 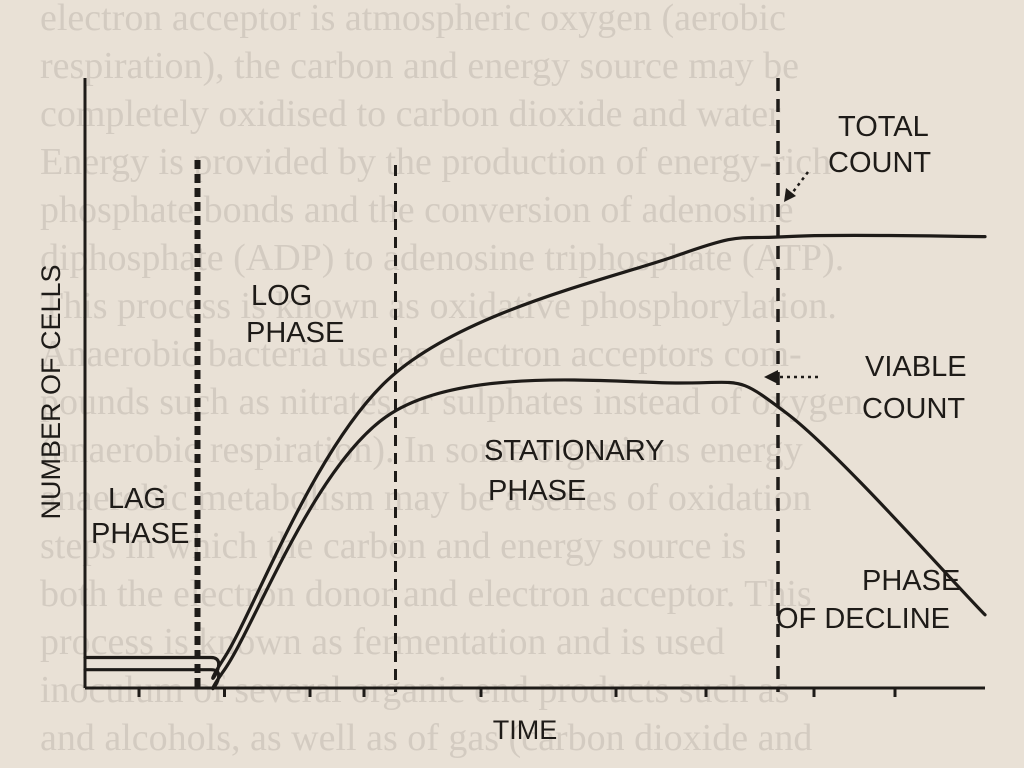 I want to click on stationary-phase-label: STATIONARY PHASE, so click(x=574, y=471).